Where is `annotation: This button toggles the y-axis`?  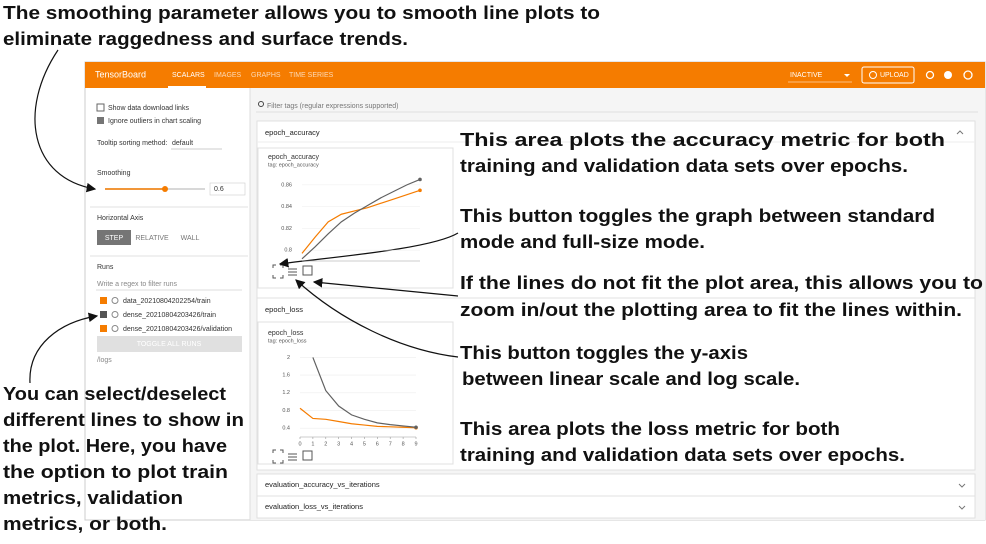 annotation: This button toggles the y-axis is located at coordinates (604, 353).